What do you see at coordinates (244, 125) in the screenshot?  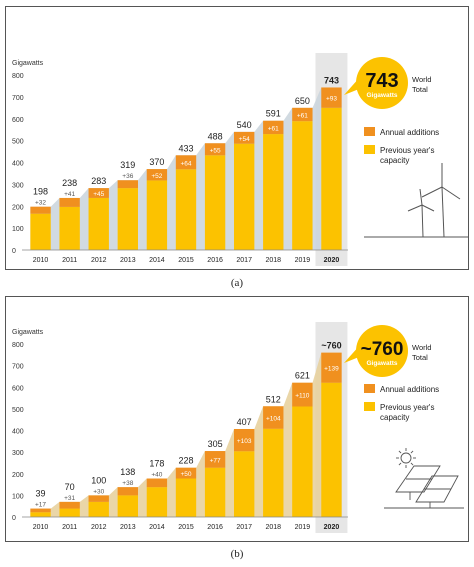 I see `total-label-2017: 540` at bounding box center [244, 125].